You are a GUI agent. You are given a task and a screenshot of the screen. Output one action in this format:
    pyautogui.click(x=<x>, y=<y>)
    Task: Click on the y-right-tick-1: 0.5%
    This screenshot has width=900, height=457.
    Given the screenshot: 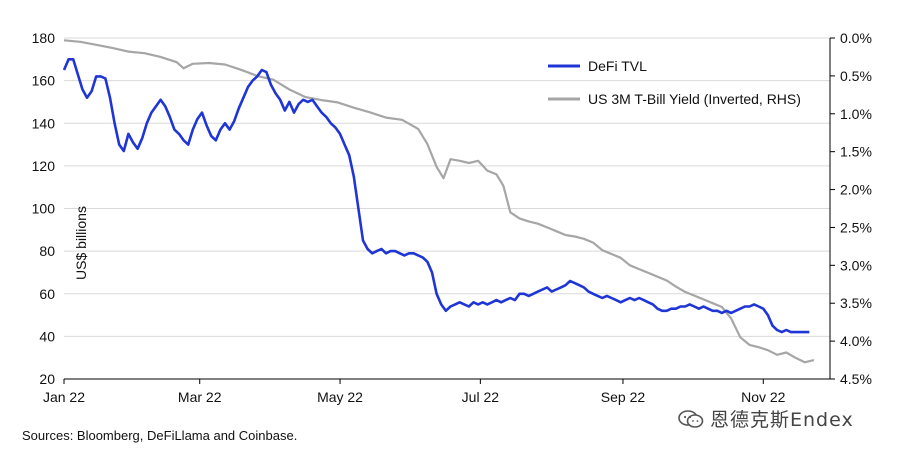 What is the action you would take?
    pyautogui.click(x=856, y=76)
    